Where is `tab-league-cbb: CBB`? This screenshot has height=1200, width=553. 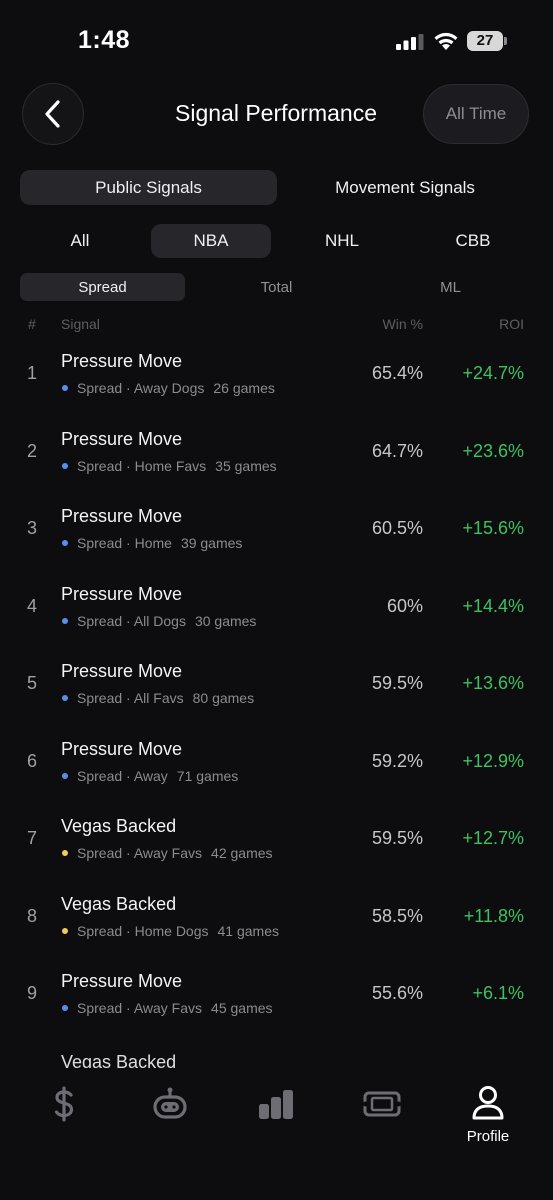
tab-league-cbb: CBB is located at coordinates (473, 240).